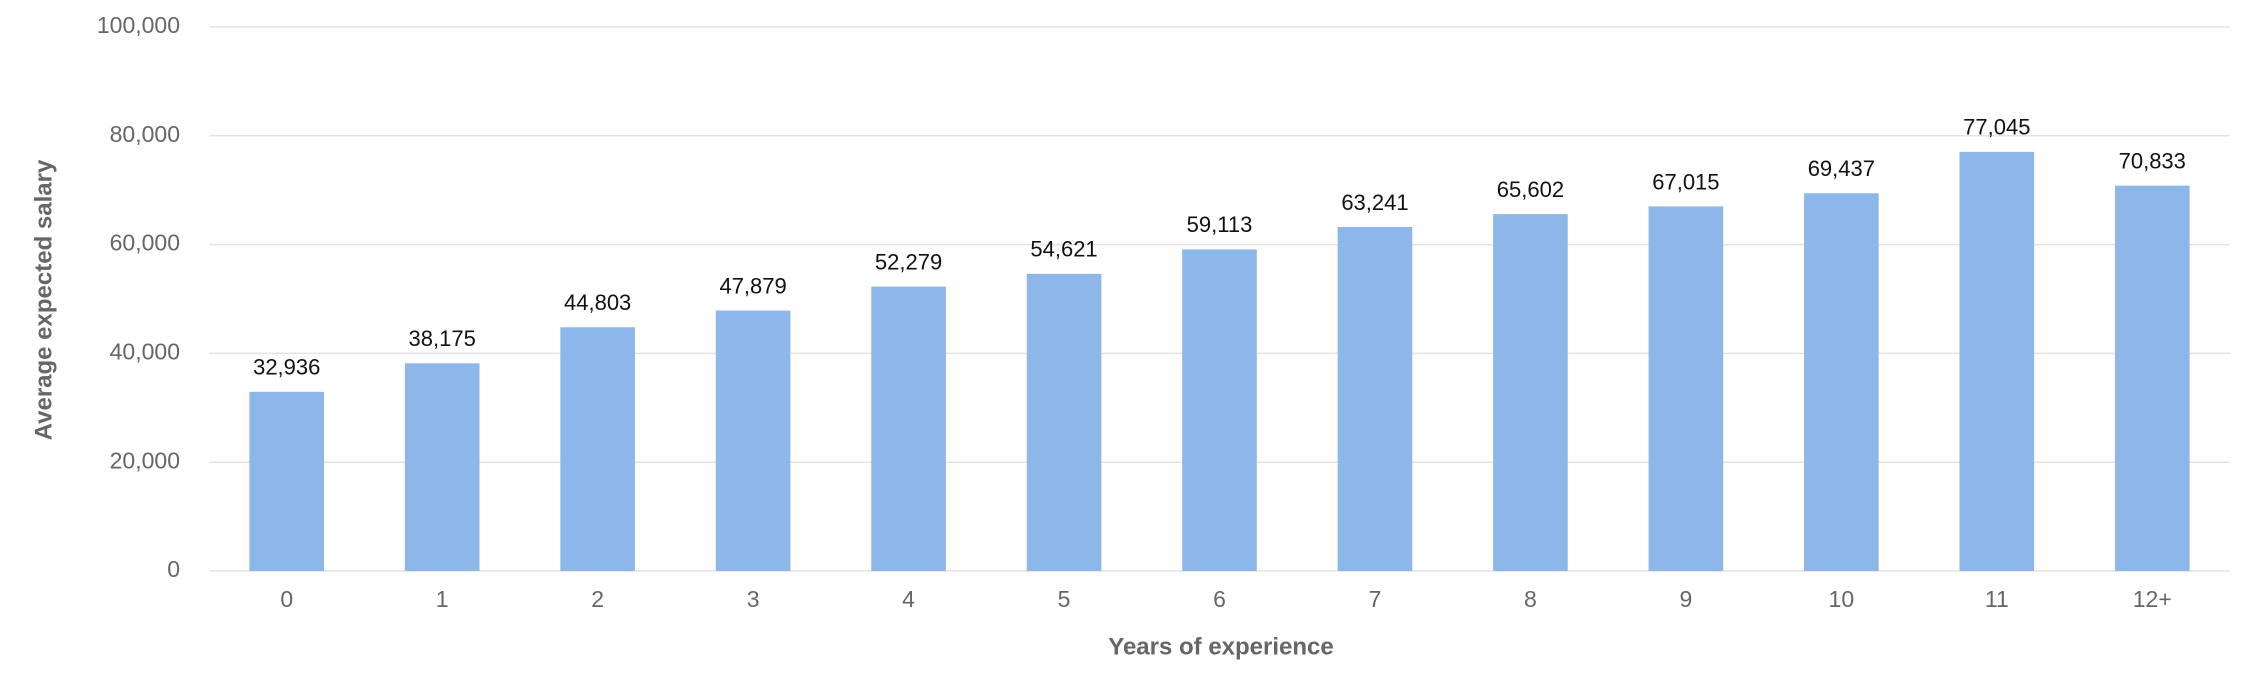 This screenshot has height=690, width=2256. What do you see at coordinates (286, 599) in the screenshot?
I see `x-tick-label: 0` at bounding box center [286, 599].